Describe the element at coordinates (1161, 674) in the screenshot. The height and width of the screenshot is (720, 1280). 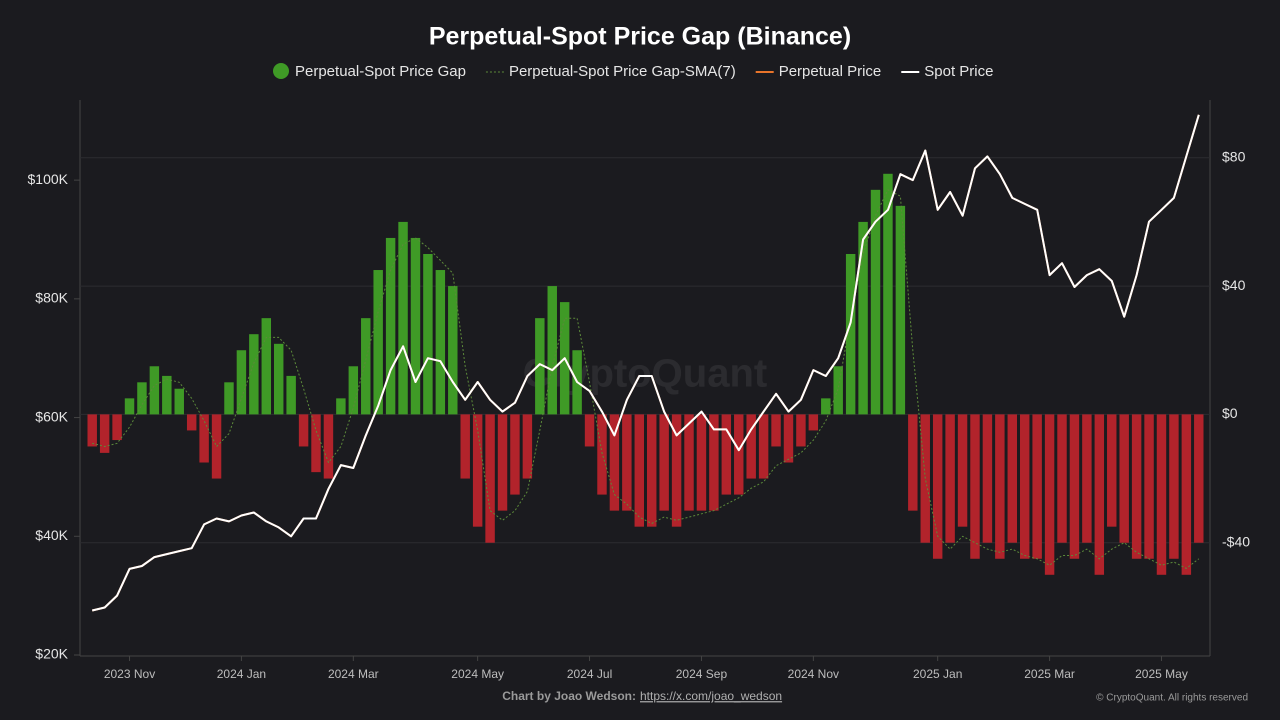
I see `x-tick-label: 2025 May` at that location.